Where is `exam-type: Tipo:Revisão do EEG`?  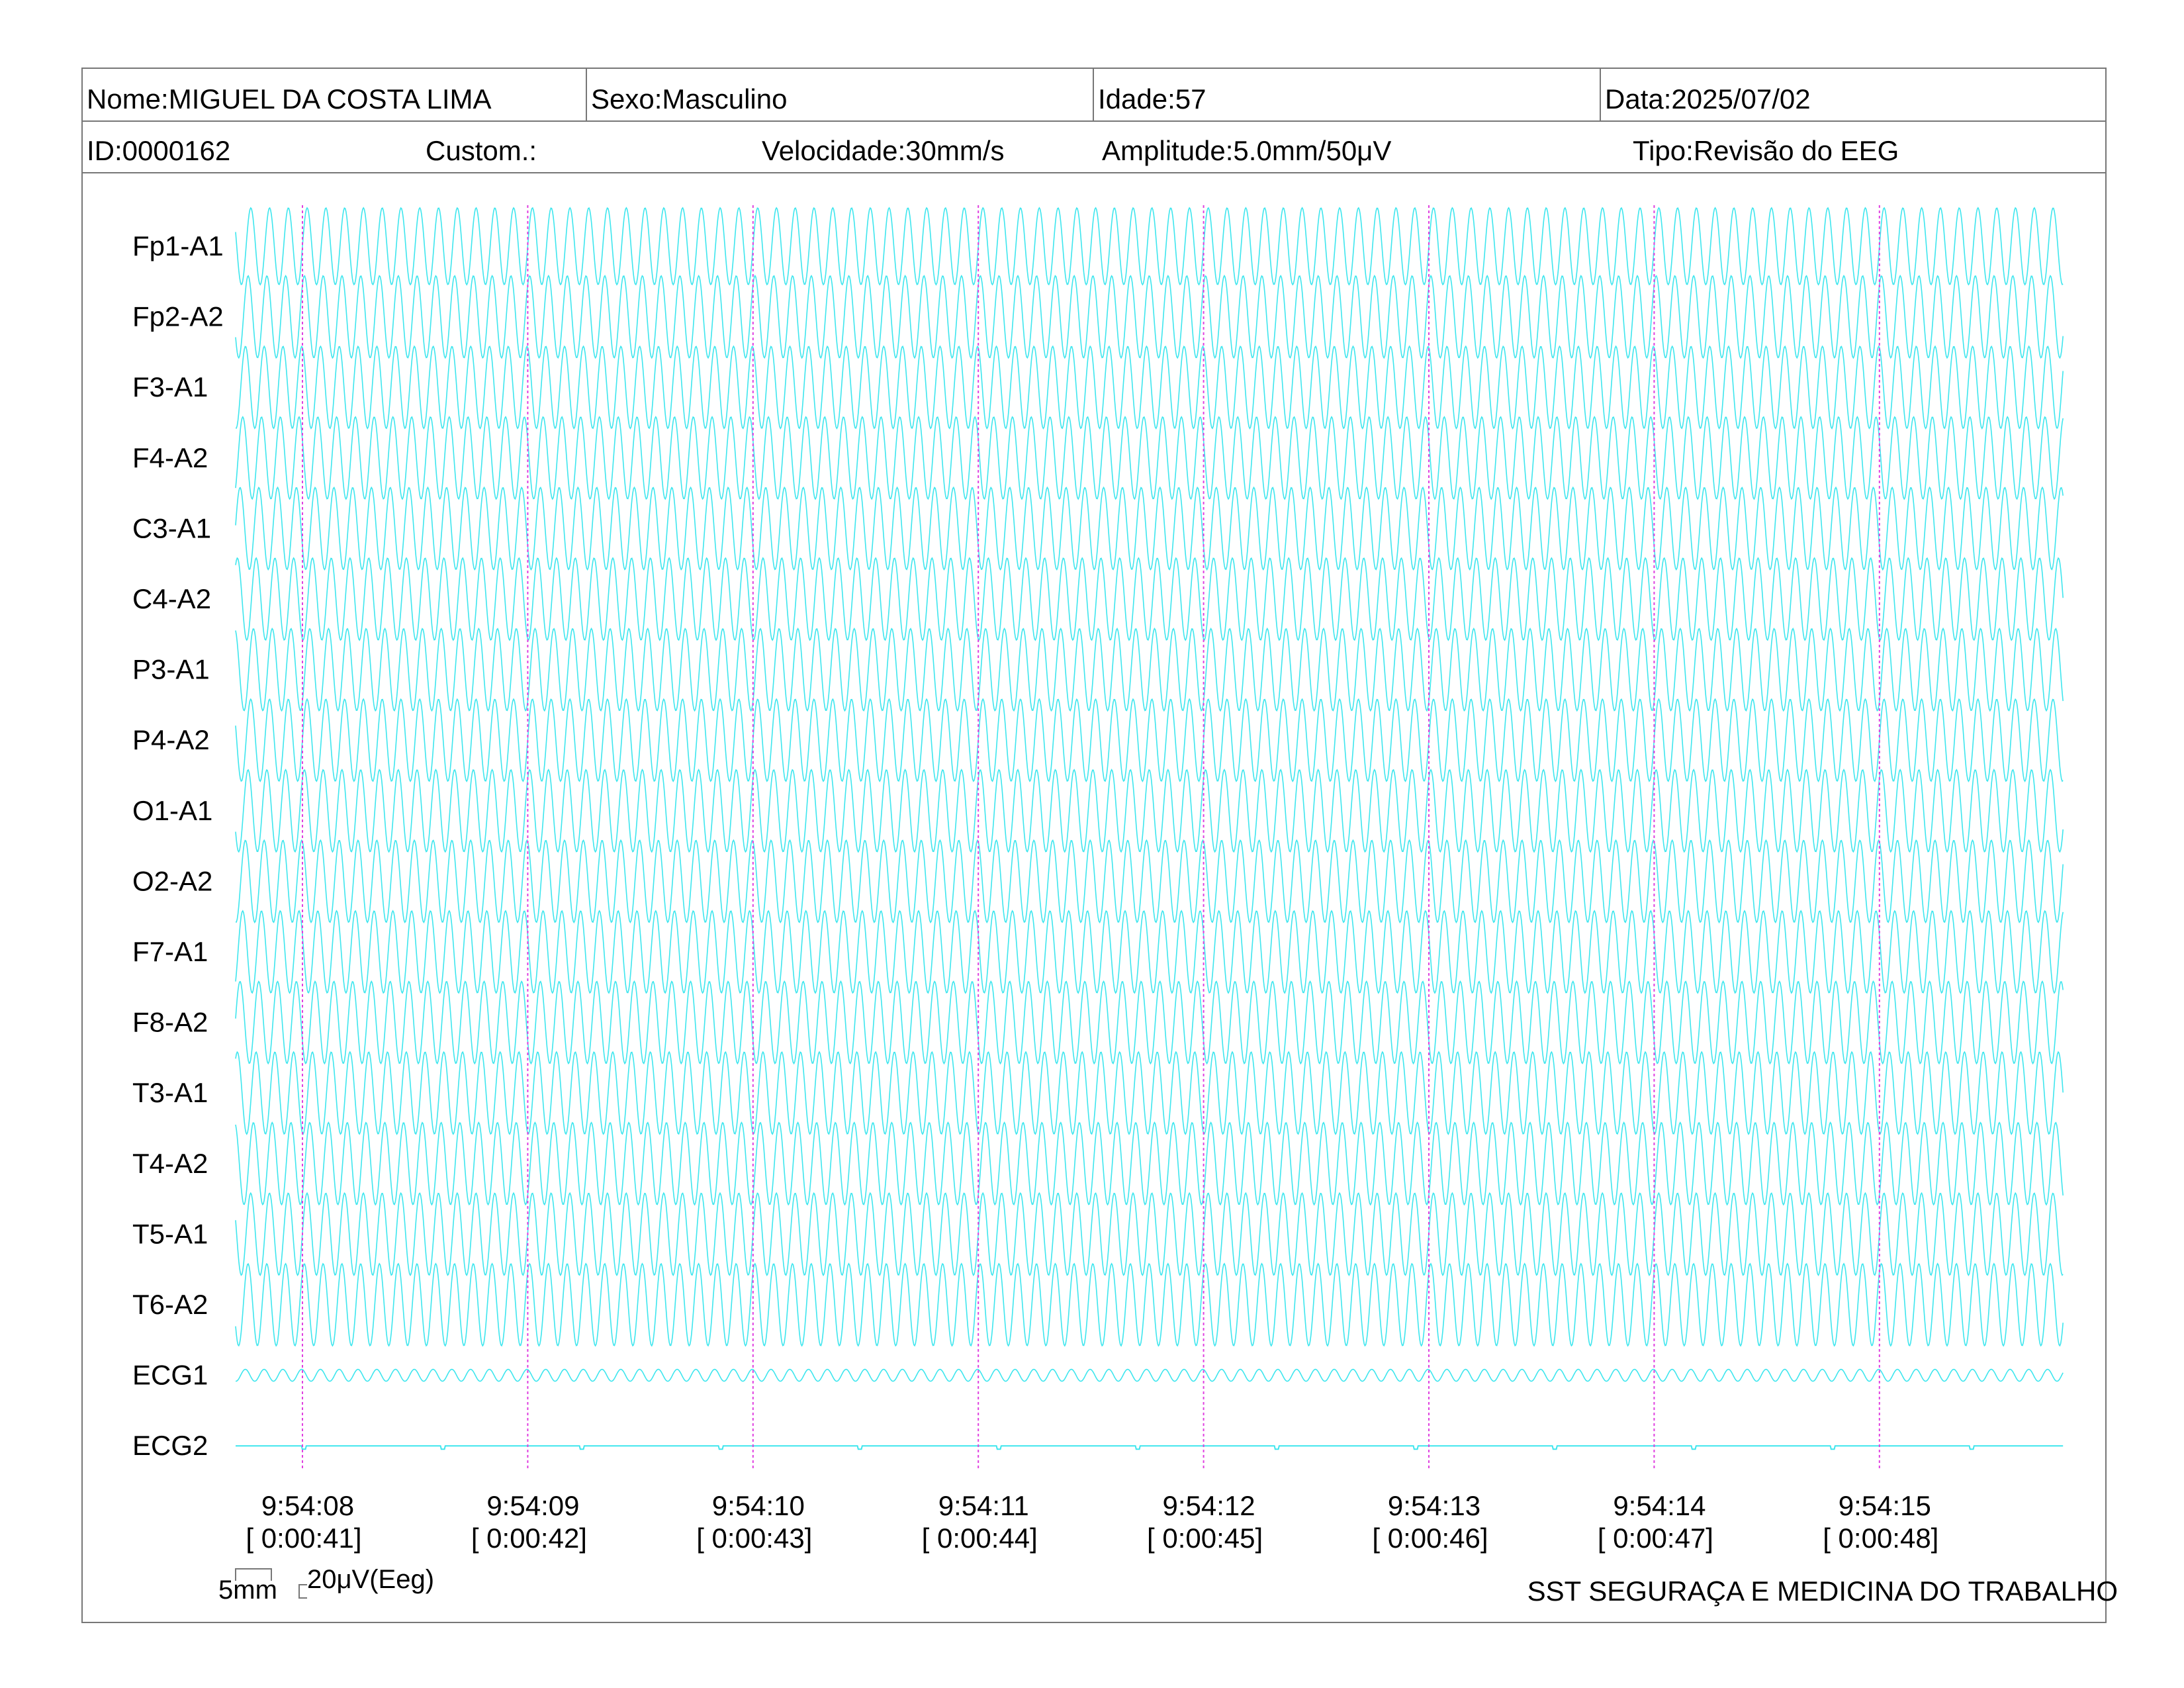 exam-type: Tipo:Revisão do EEG is located at coordinates (1766, 150).